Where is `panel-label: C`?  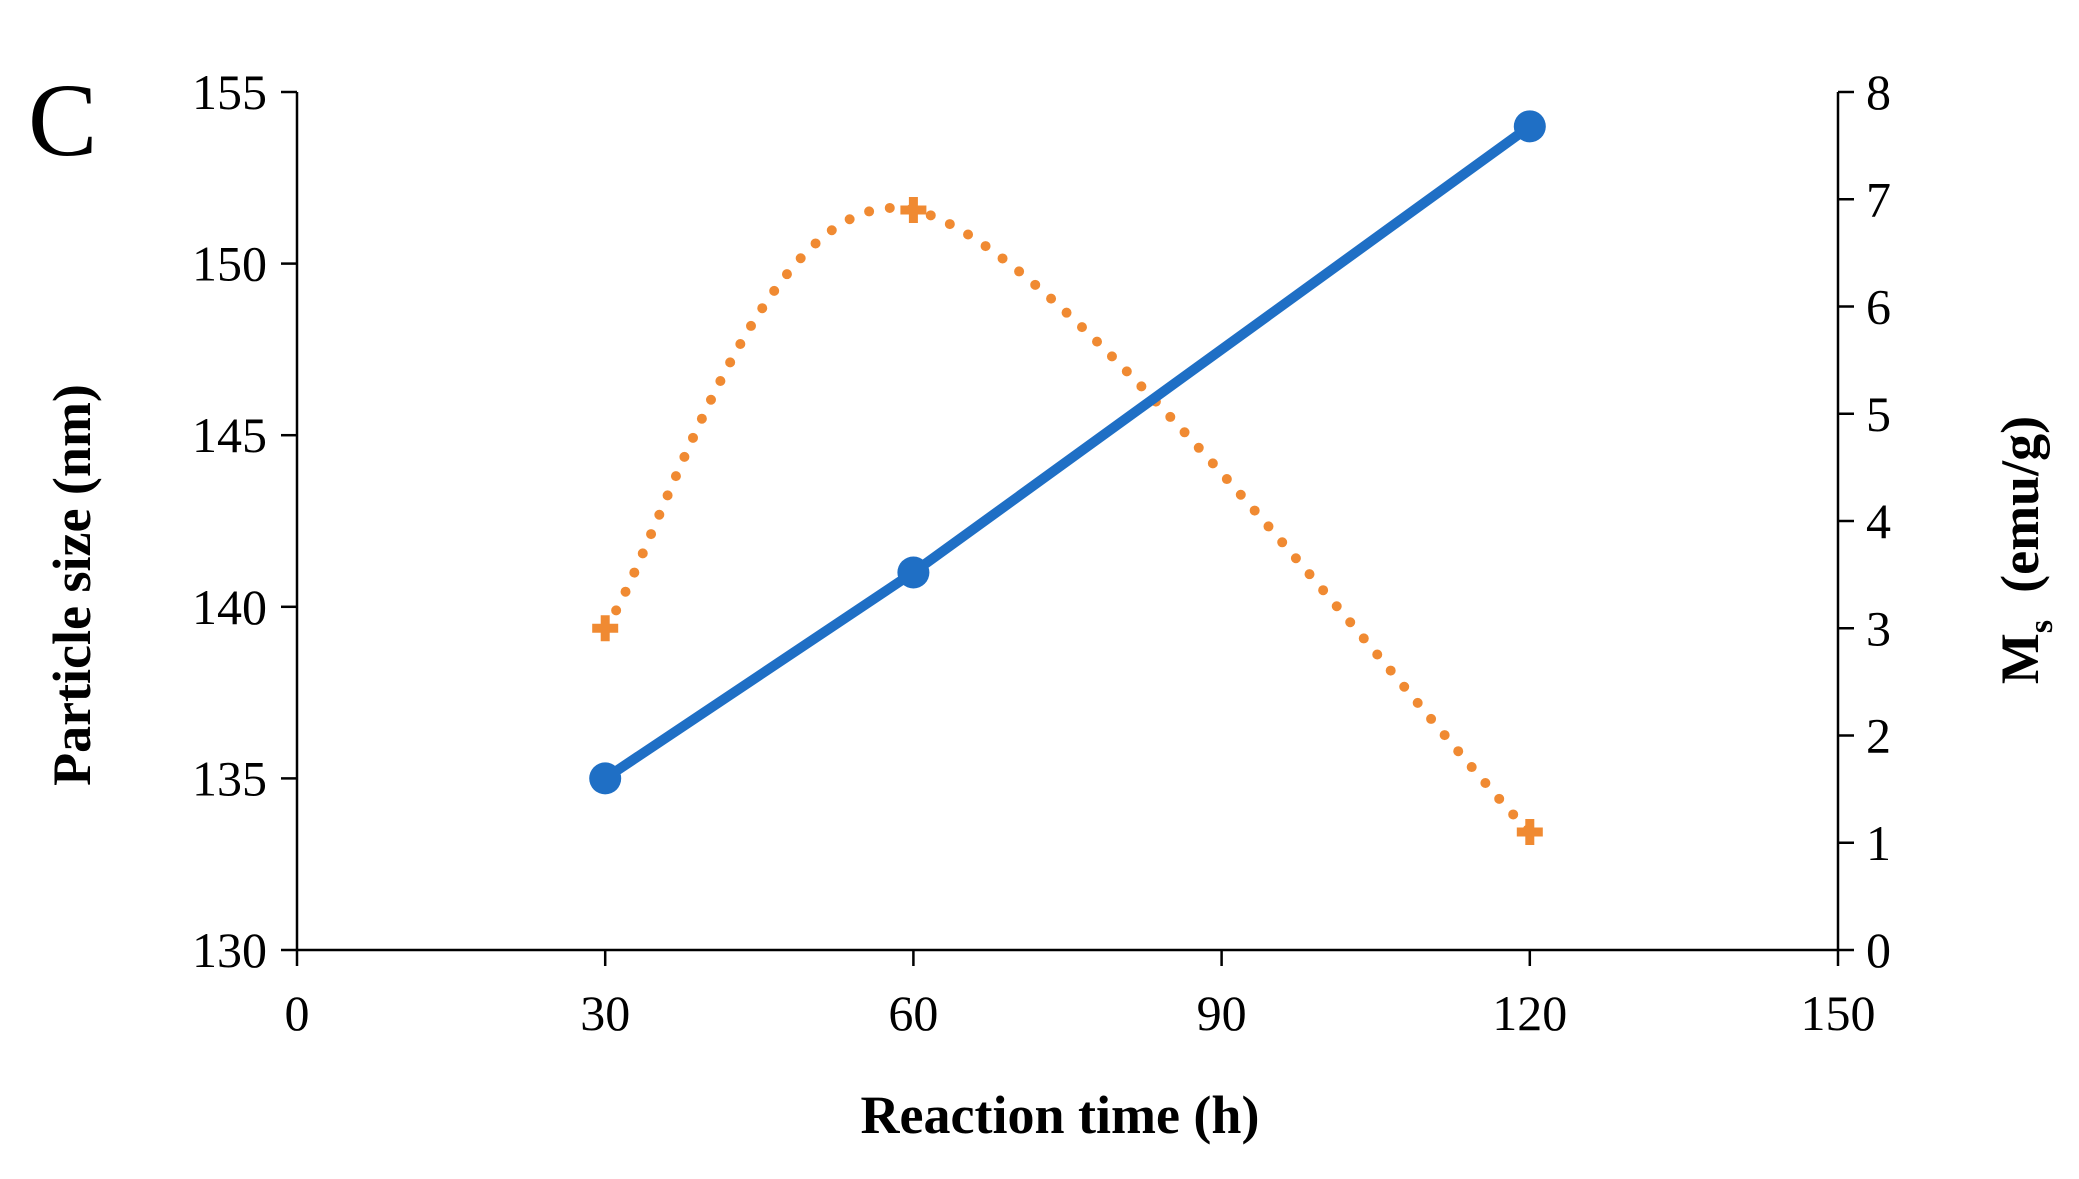
panel-label: C is located at coordinates (62, 120).